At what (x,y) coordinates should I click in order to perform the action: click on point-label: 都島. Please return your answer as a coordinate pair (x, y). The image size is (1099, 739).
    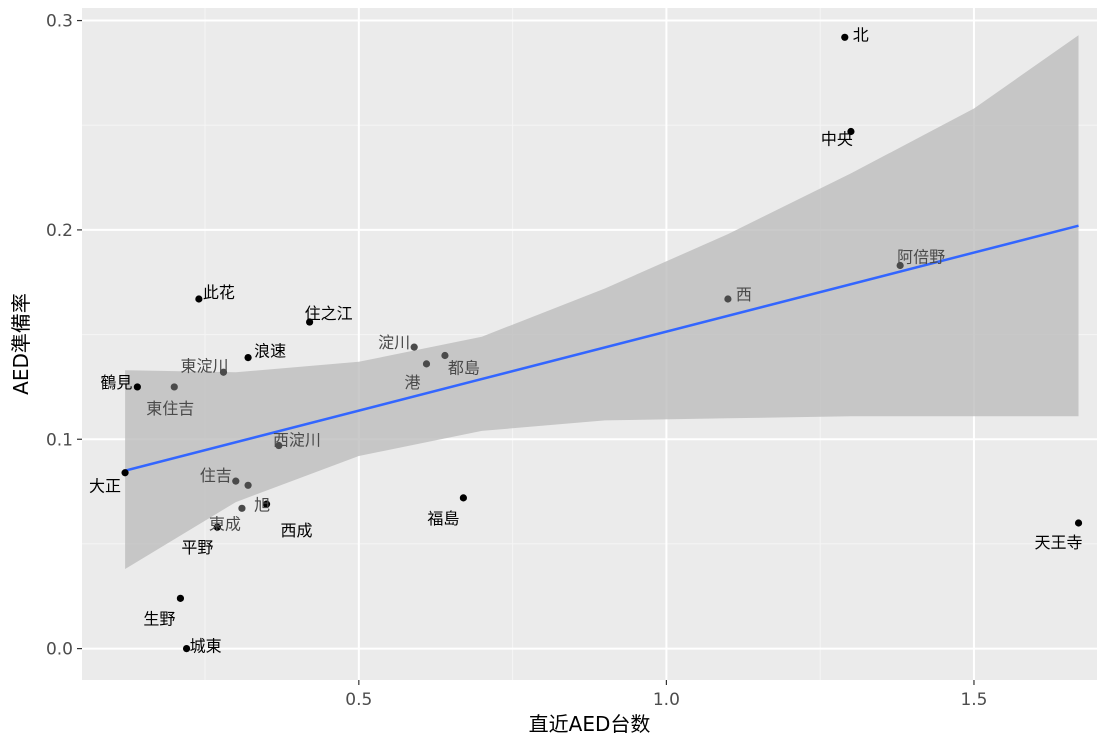
    Looking at the image, I should click on (464, 368).